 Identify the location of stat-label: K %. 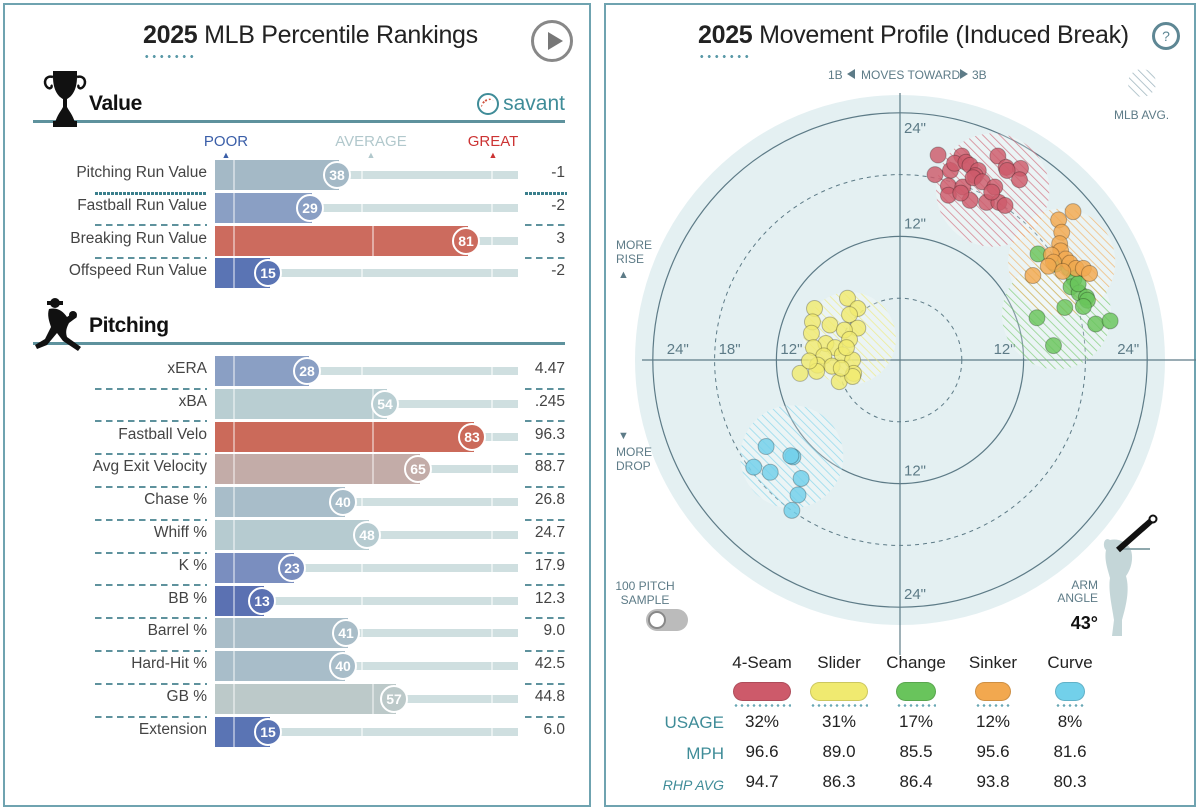
(192, 565).